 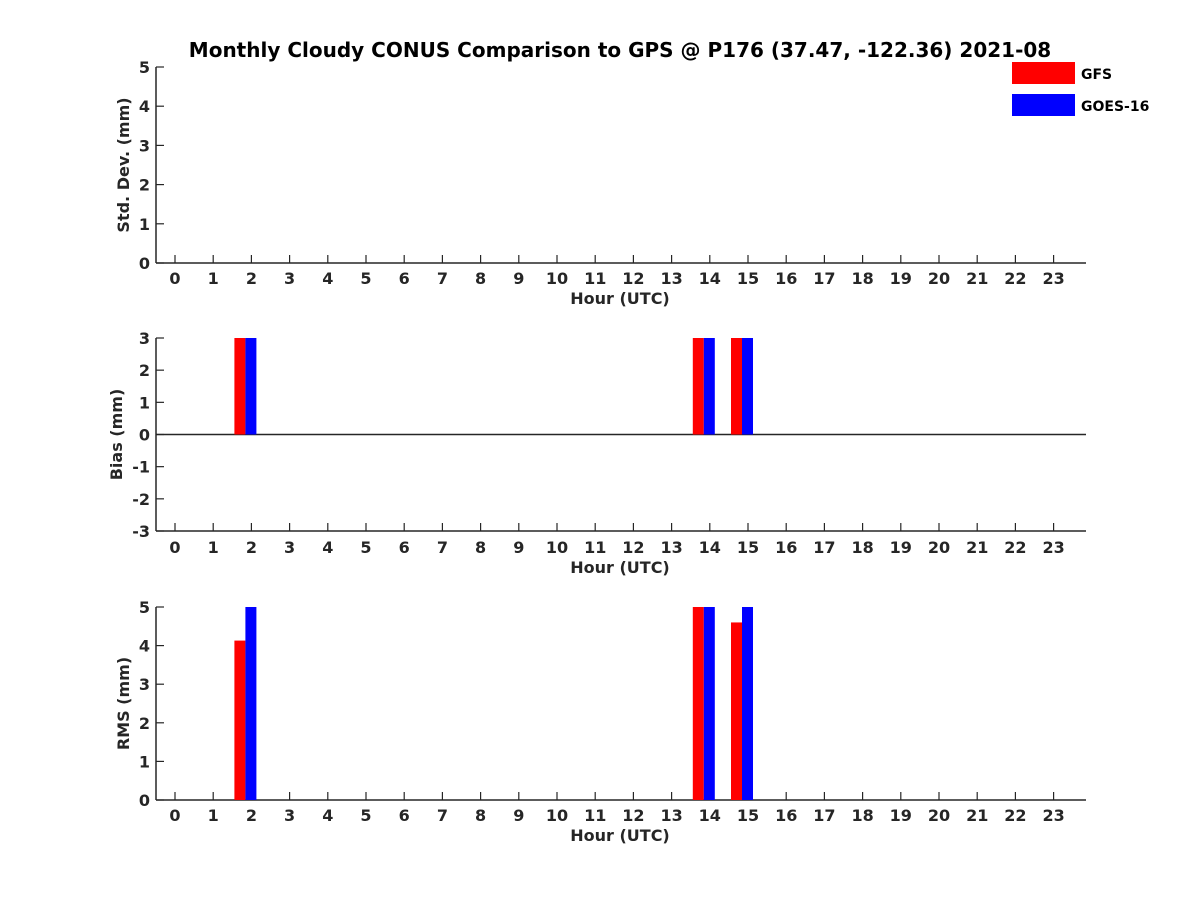 What do you see at coordinates (144, 67) in the screenshot?
I see `y-tick-label: 5` at bounding box center [144, 67].